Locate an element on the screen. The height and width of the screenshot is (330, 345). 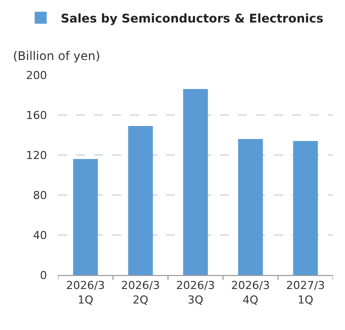
y-axis-title: (Billion of yen) is located at coordinates (56, 56).